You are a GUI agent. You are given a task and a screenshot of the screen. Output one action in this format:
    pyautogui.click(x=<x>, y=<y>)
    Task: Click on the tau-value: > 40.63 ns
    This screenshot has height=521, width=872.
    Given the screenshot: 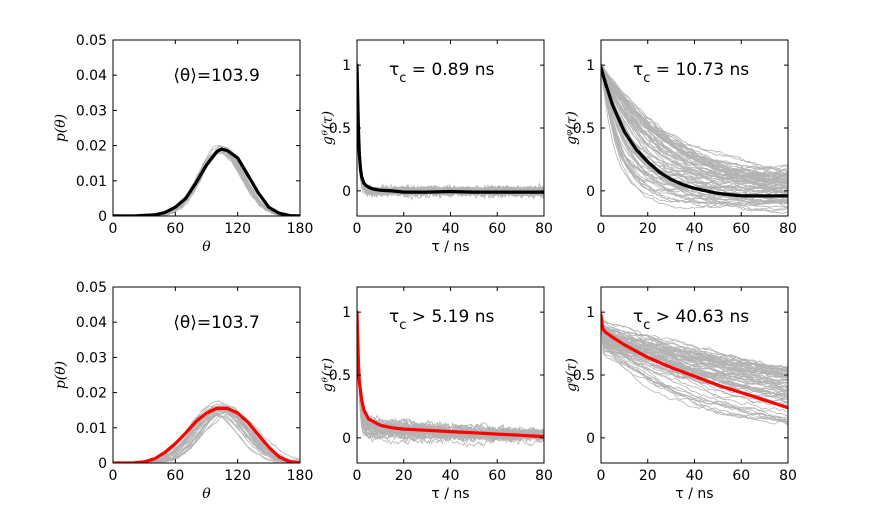 What is the action you would take?
    pyautogui.click(x=699, y=317)
    